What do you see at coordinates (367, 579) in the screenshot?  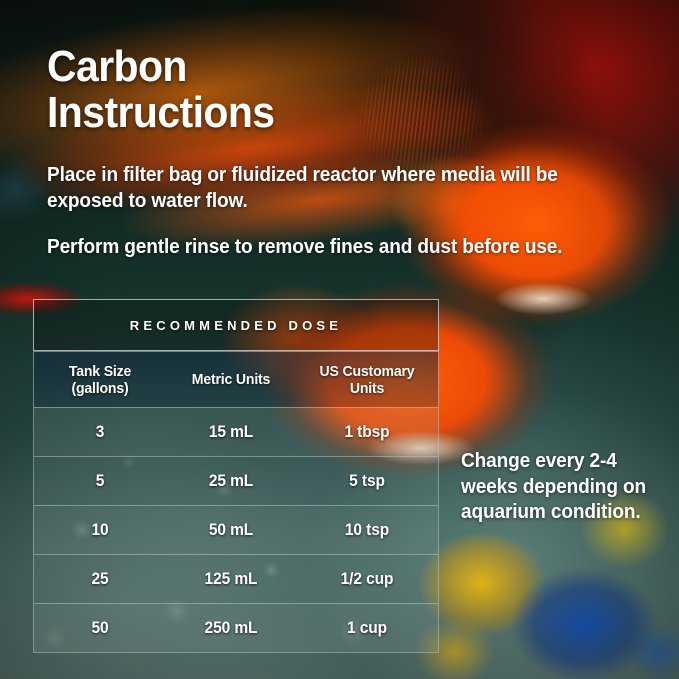 I see `cell-us-customary: 1/2 cup` at bounding box center [367, 579].